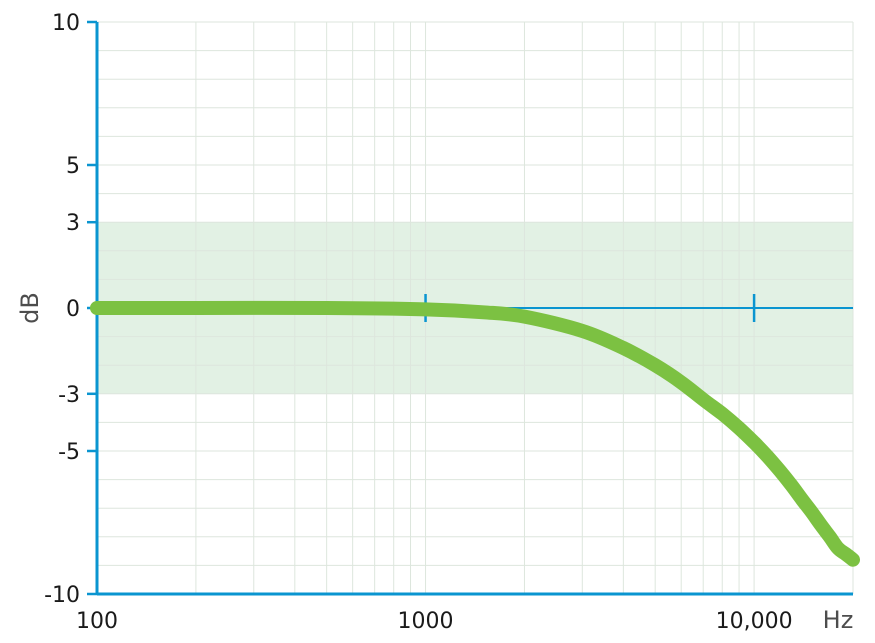 The height and width of the screenshot is (643, 875). I want to click on y-tick-label: -5, so click(69, 452).